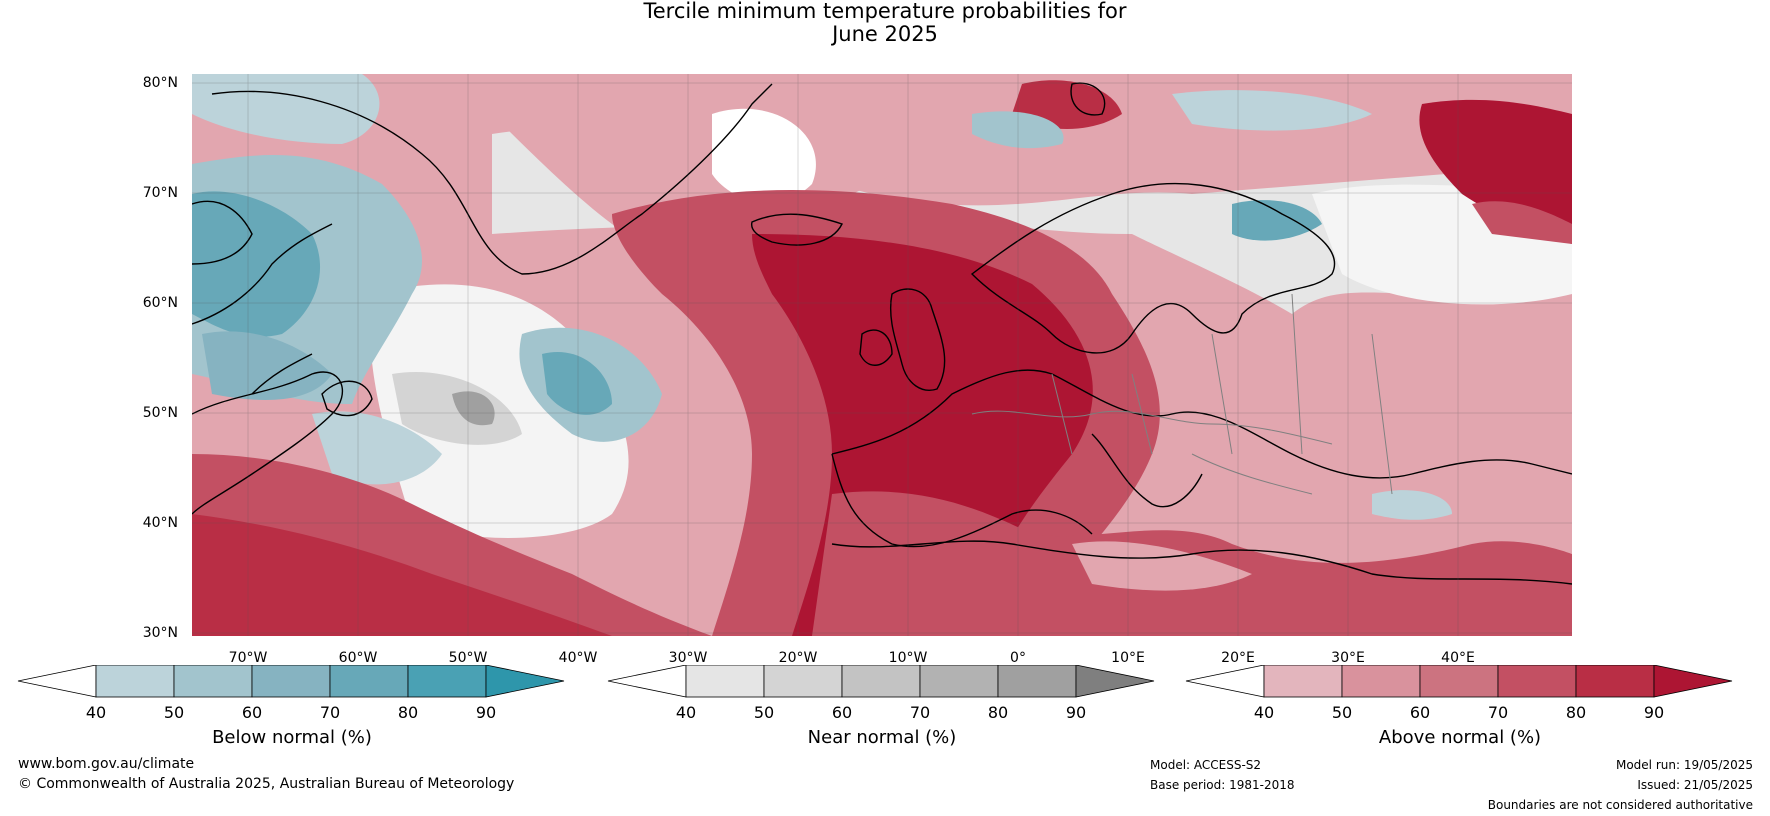 The image size is (1770, 816). What do you see at coordinates (764, 712) in the screenshot?
I see `colorbar-near-tick-label: 50` at bounding box center [764, 712].